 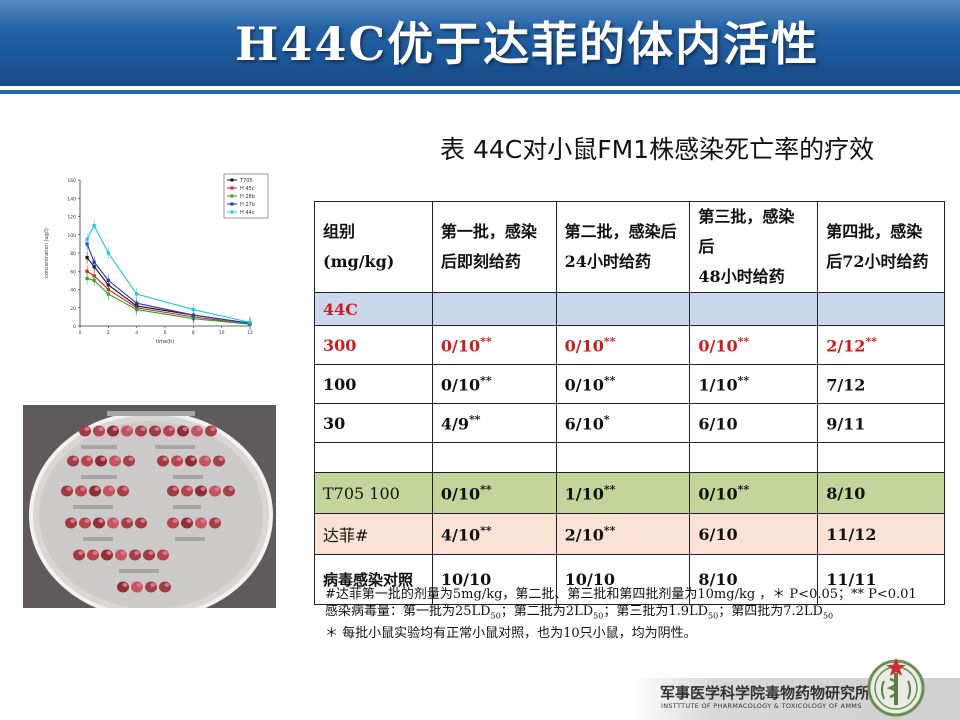 What do you see at coordinates (165, 342) in the screenshot?
I see `x-axis-label: time(h)` at bounding box center [165, 342].